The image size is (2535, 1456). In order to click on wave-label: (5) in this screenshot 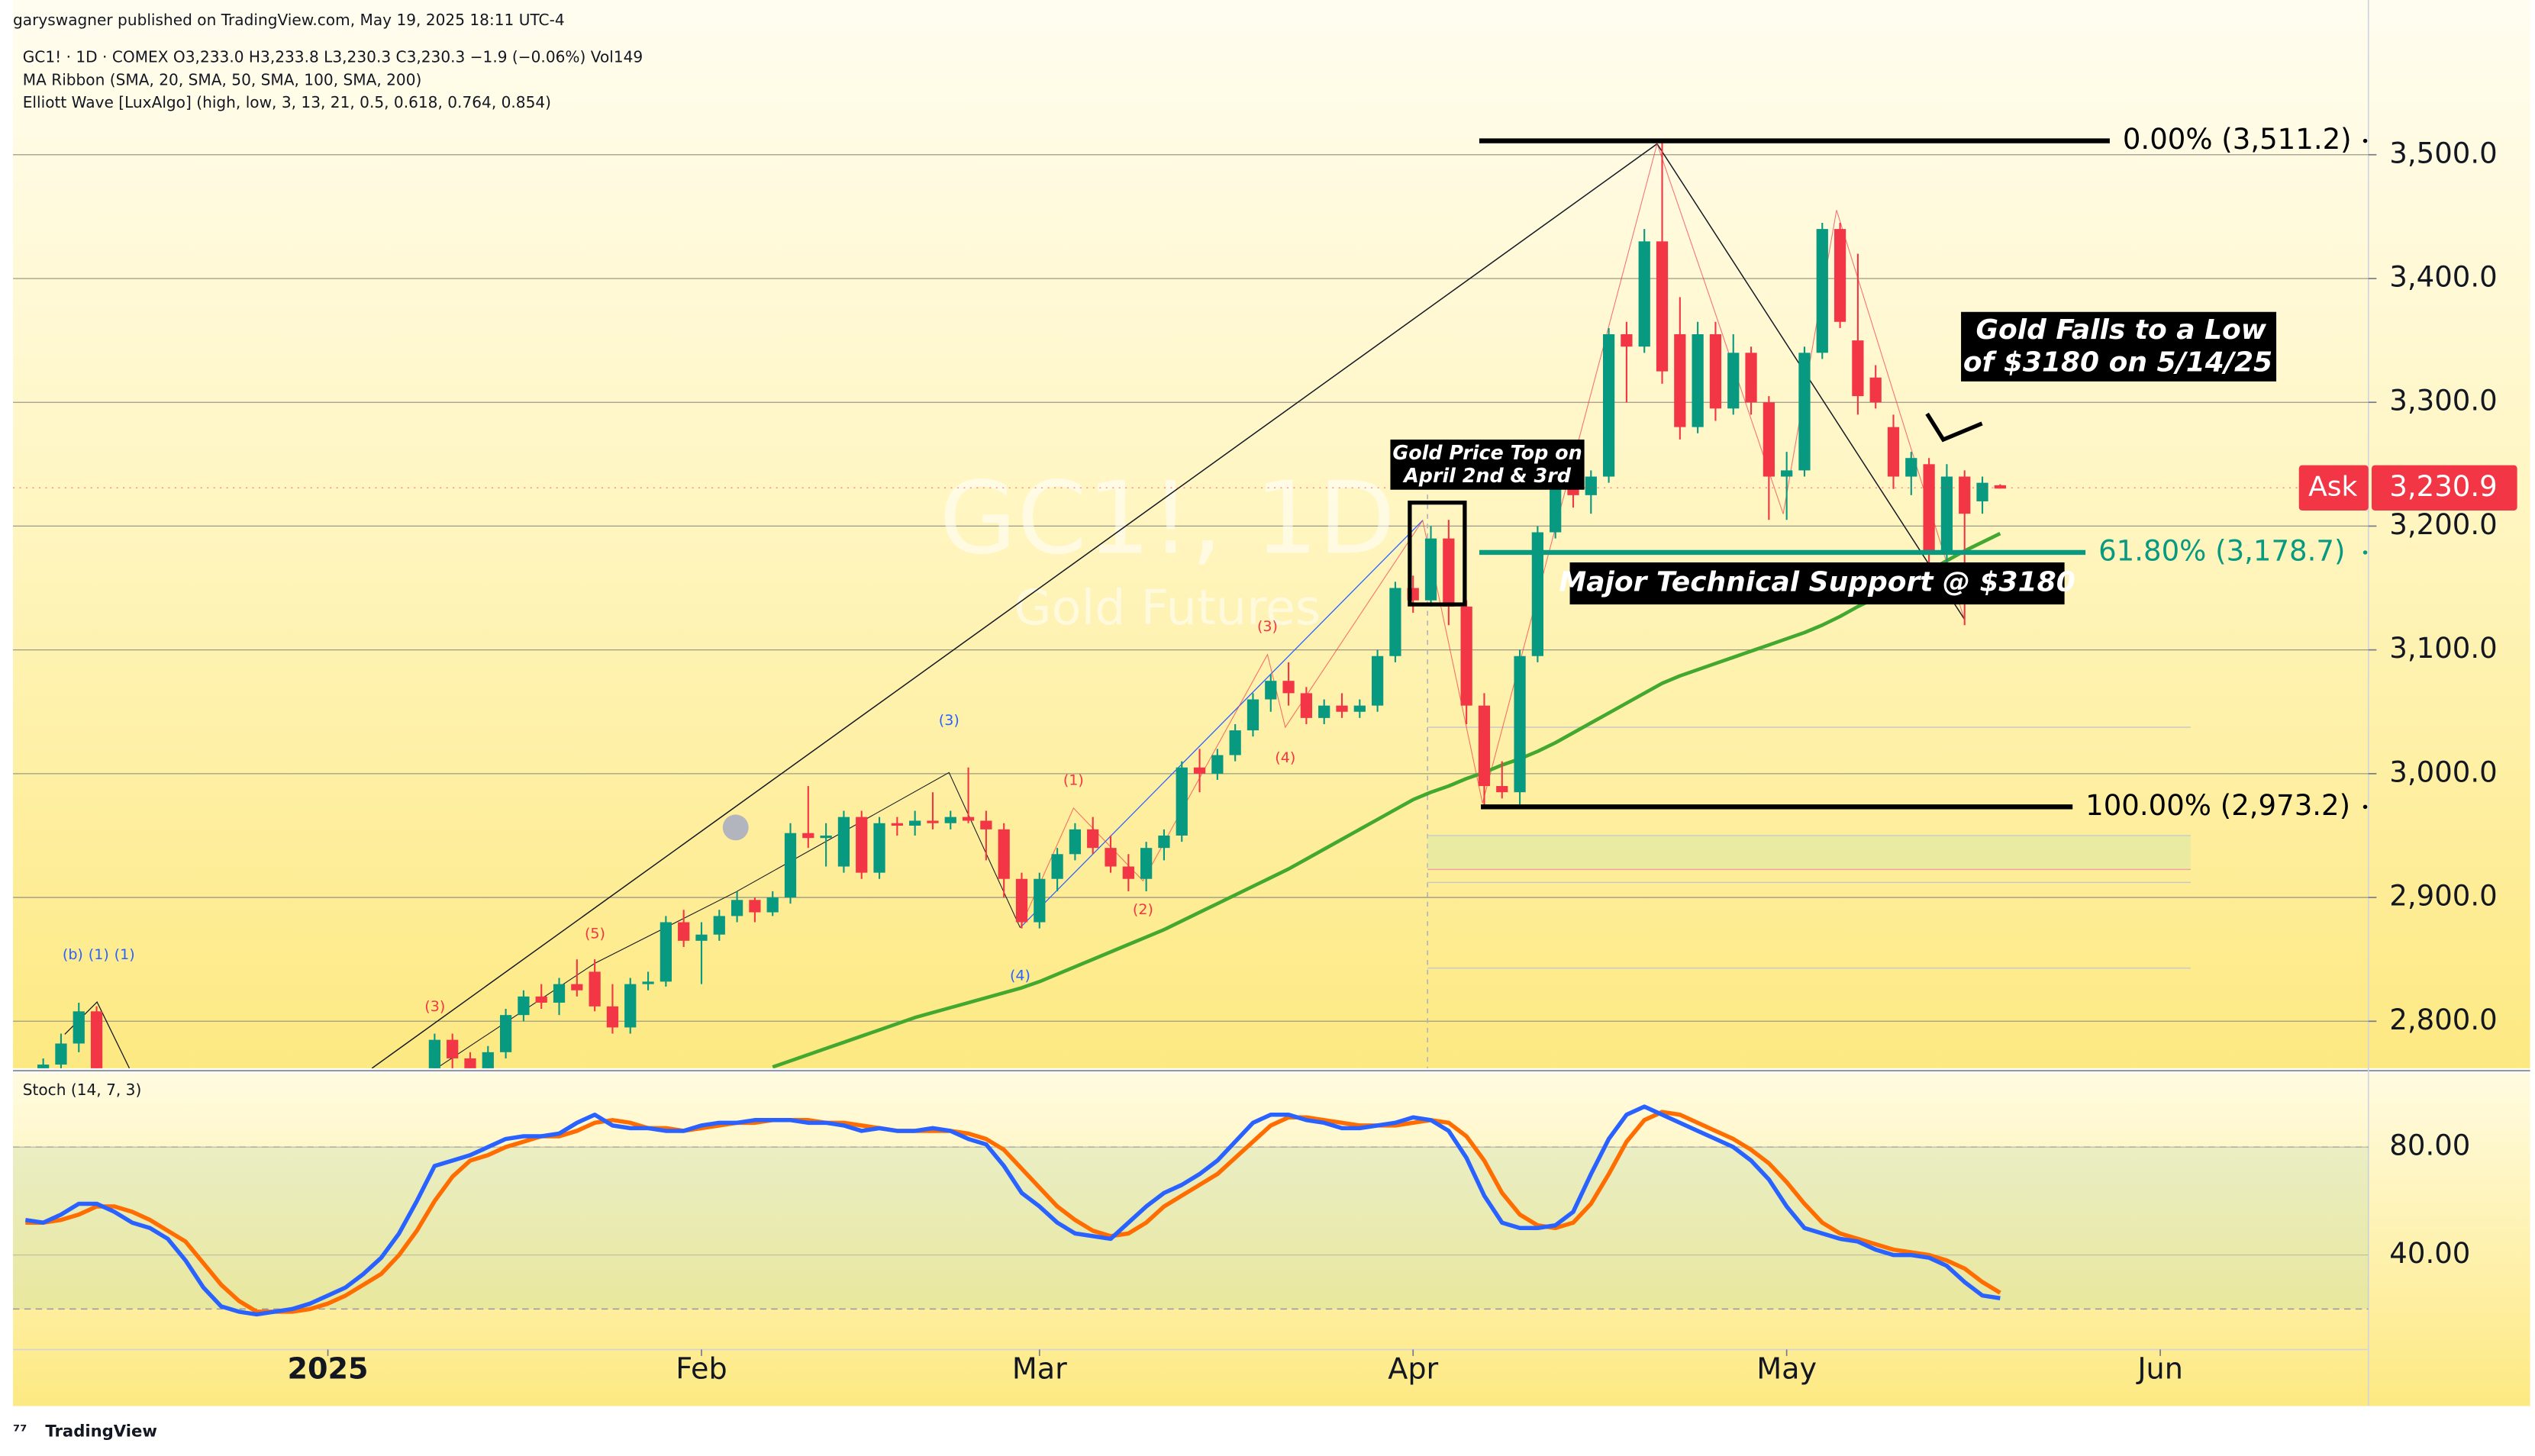, I will do `click(595, 934)`.